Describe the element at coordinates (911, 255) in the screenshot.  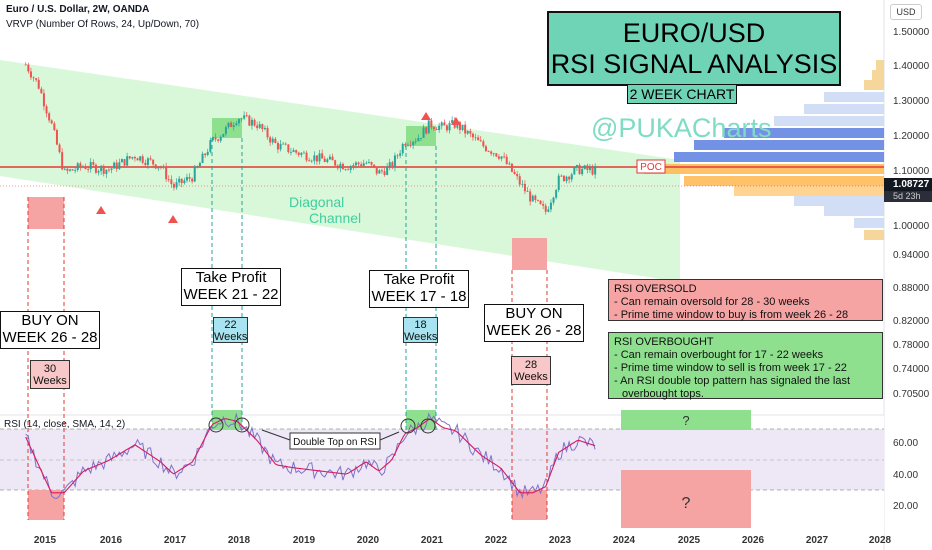
I see `price-tick: 0.94000` at that location.